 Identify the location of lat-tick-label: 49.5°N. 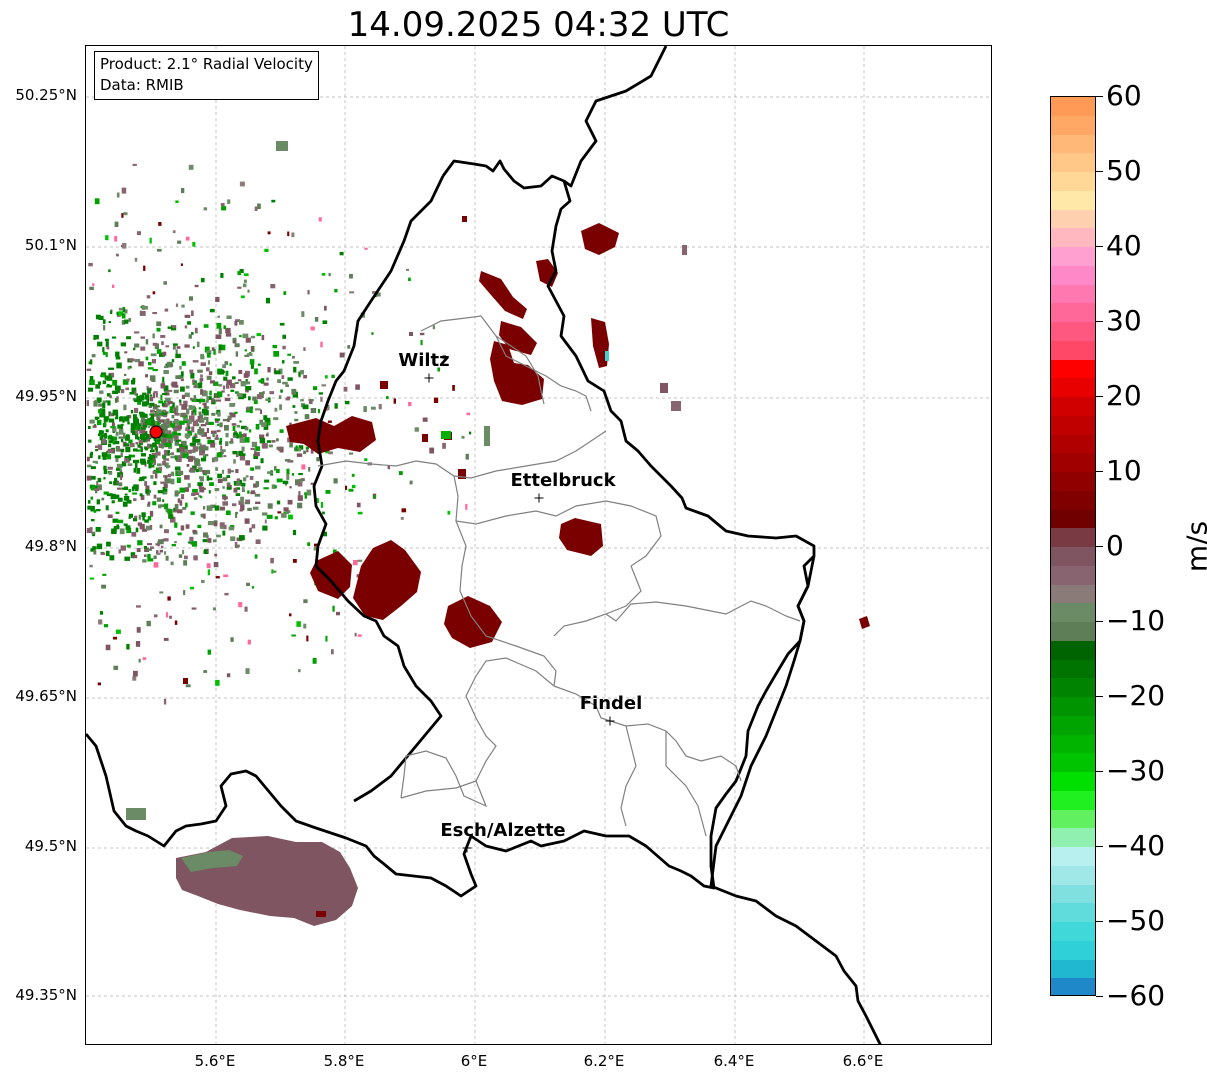
(50, 846).